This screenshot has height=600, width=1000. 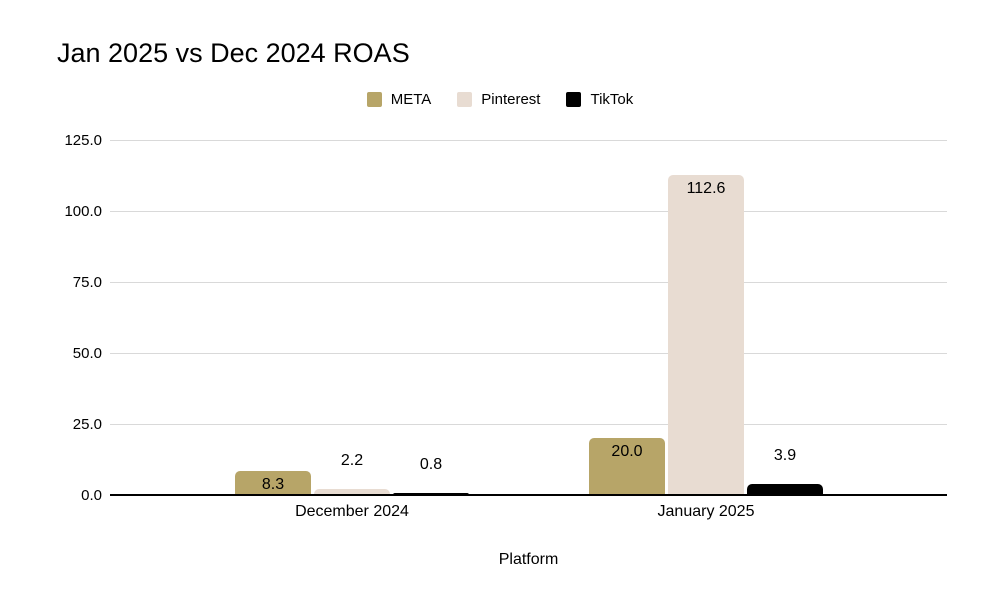 What do you see at coordinates (352, 511) in the screenshot?
I see `x-category-label-december-2024: December 2024` at bounding box center [352, 511].